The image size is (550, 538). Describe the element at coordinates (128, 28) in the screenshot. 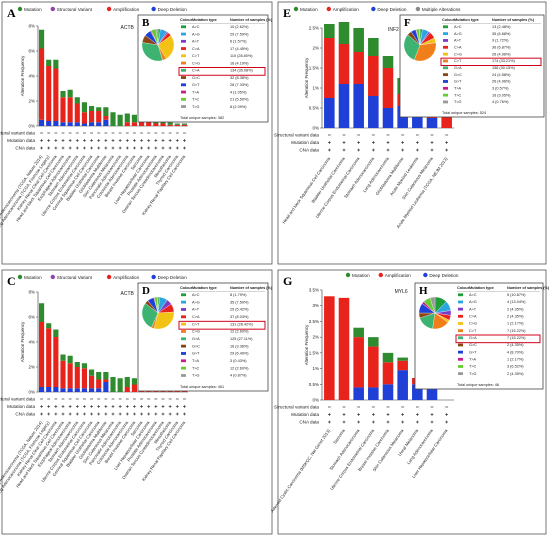

I see `gene-title: ACTB` at that location.